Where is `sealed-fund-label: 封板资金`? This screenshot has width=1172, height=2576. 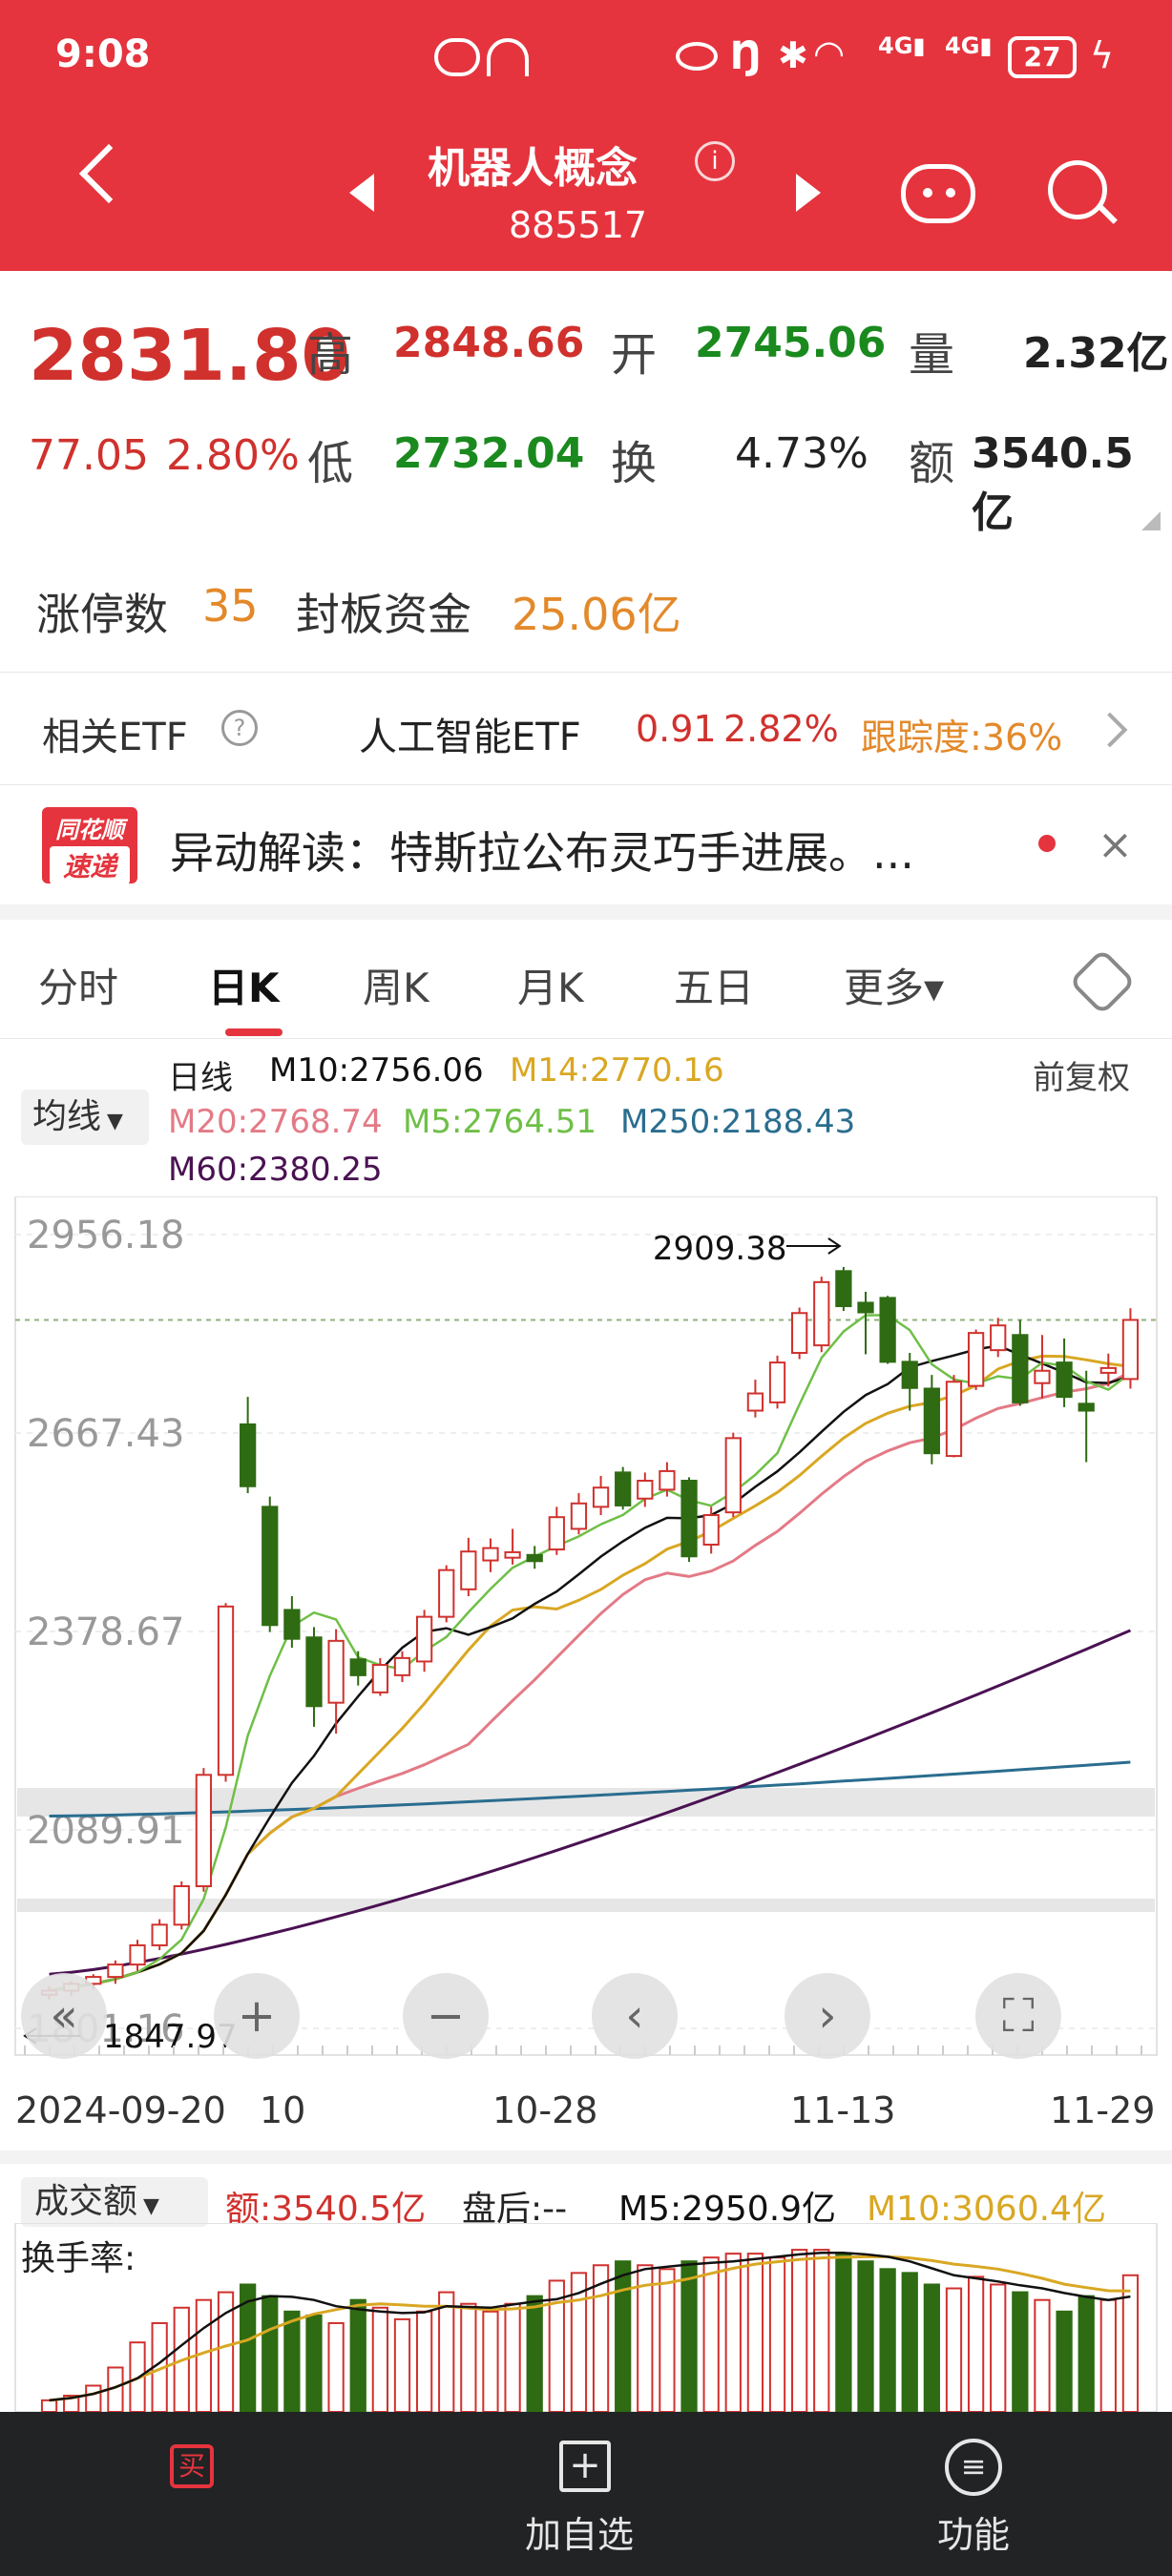 sealed-fund-label: 封板资金 is located at coordinates (384, 614).